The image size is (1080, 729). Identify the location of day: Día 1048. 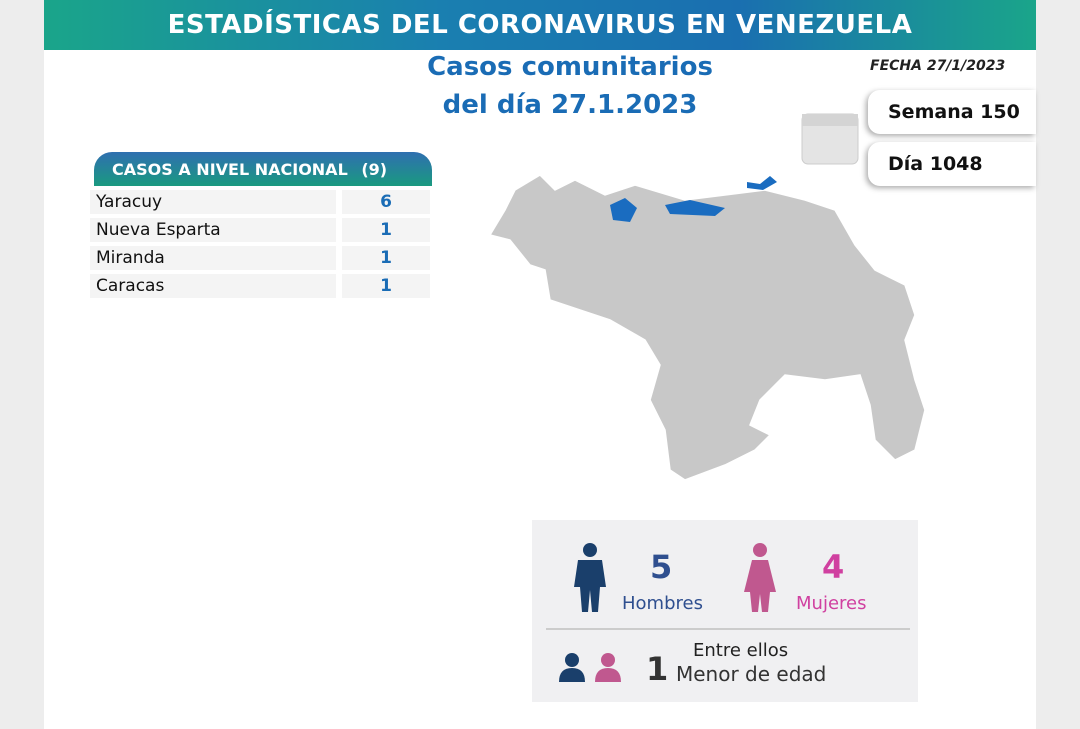
(952, 164).